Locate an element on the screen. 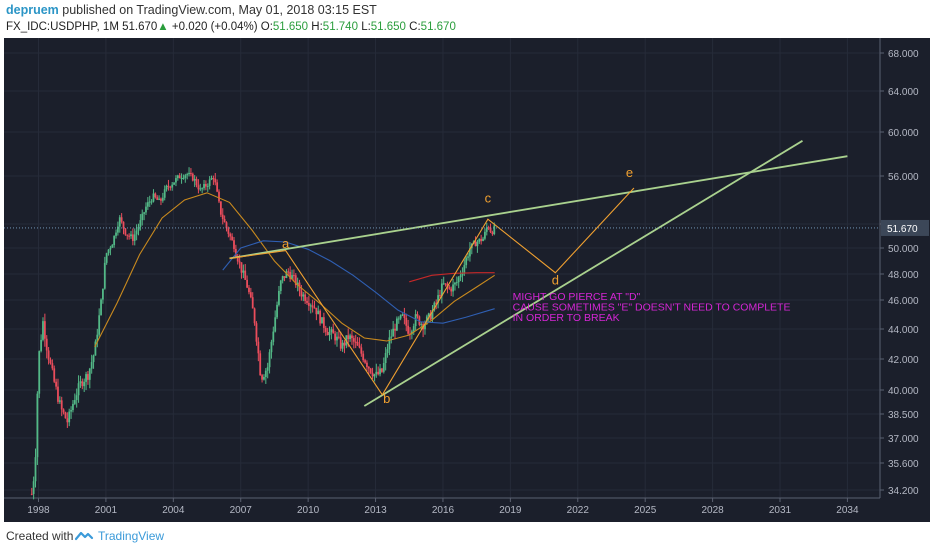  y-tick-label: 48.000 is located at coordinates (903, 275).